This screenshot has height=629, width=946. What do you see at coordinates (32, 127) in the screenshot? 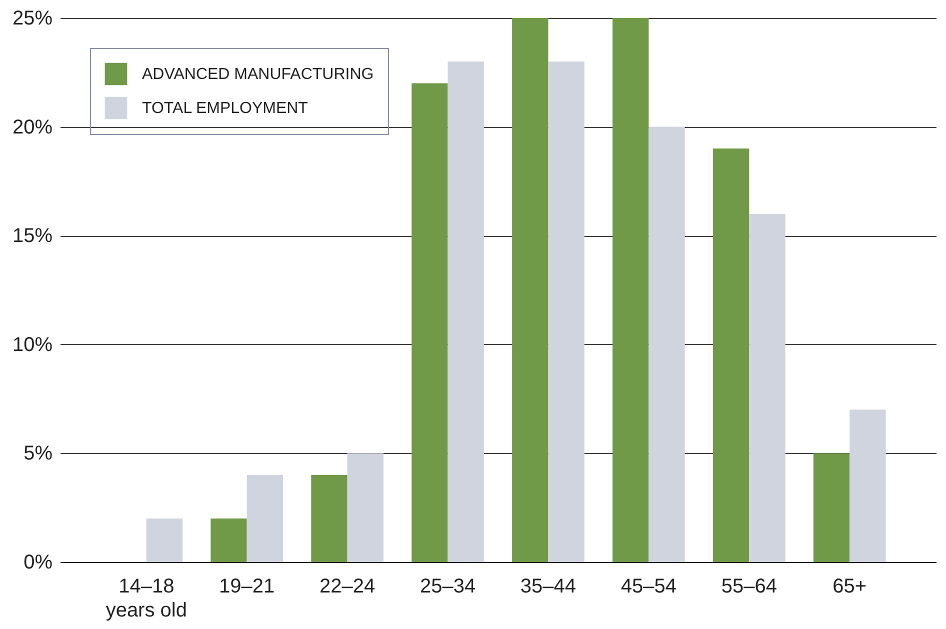
I see `y-tick-label: 20%` at bounding box center [32, 127].